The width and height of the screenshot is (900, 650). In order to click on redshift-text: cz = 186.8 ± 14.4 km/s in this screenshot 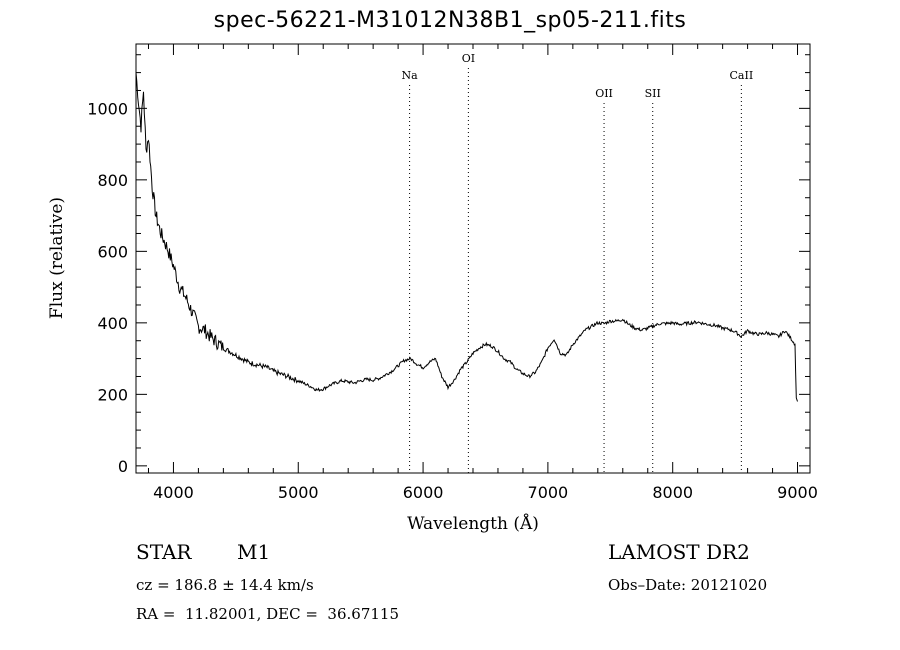, I will do `click(225, 585)`.